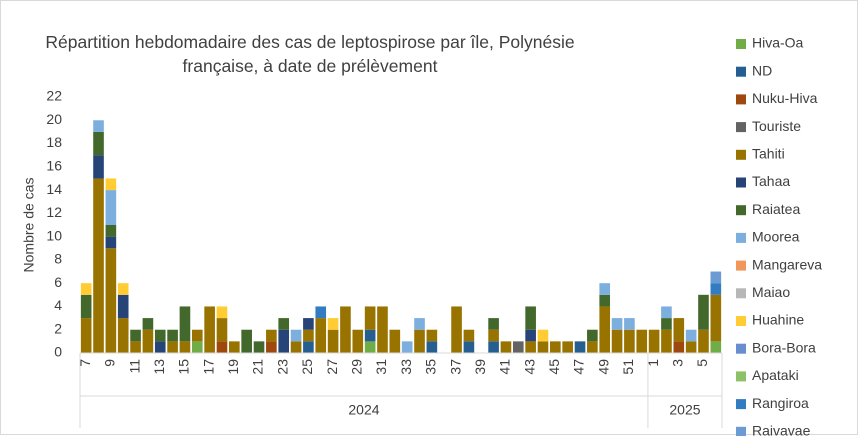 The width and height of the screenshot is (859, 436). Describe the element at coordinates (54, 166) in the screenshot. I see `y-tick-label: 16` at that location.